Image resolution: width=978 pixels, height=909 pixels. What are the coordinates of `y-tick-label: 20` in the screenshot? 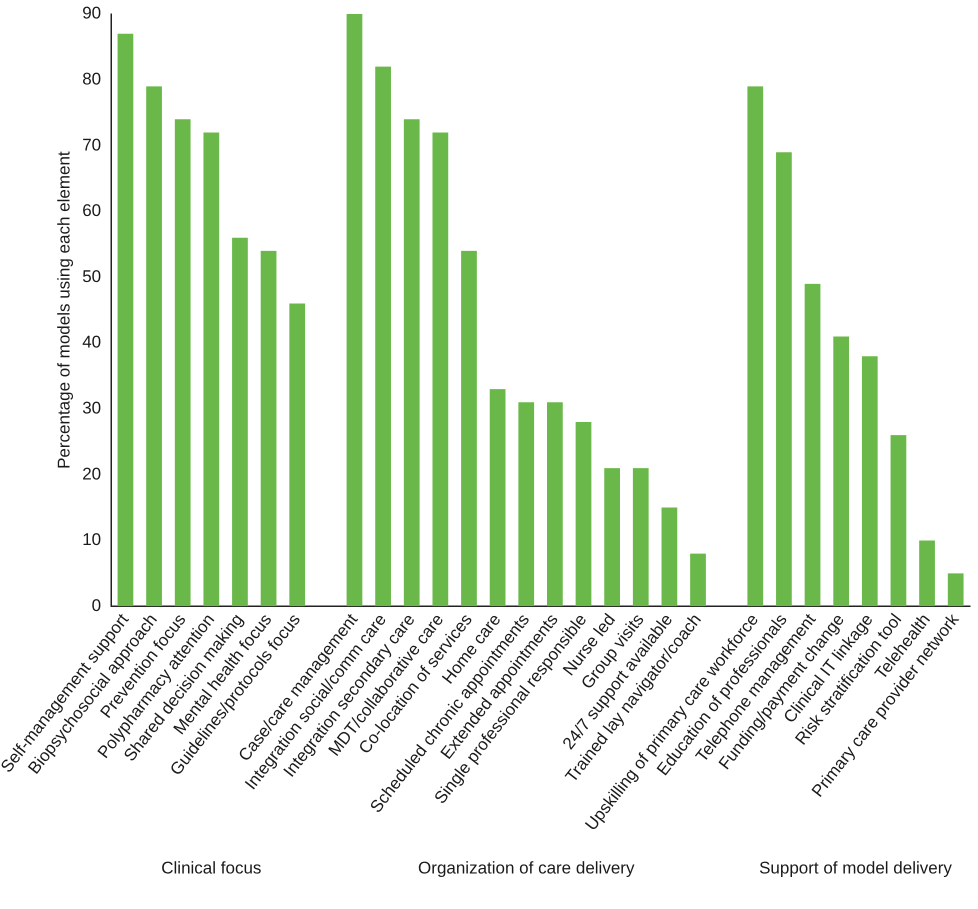 It's located at (92, 474).